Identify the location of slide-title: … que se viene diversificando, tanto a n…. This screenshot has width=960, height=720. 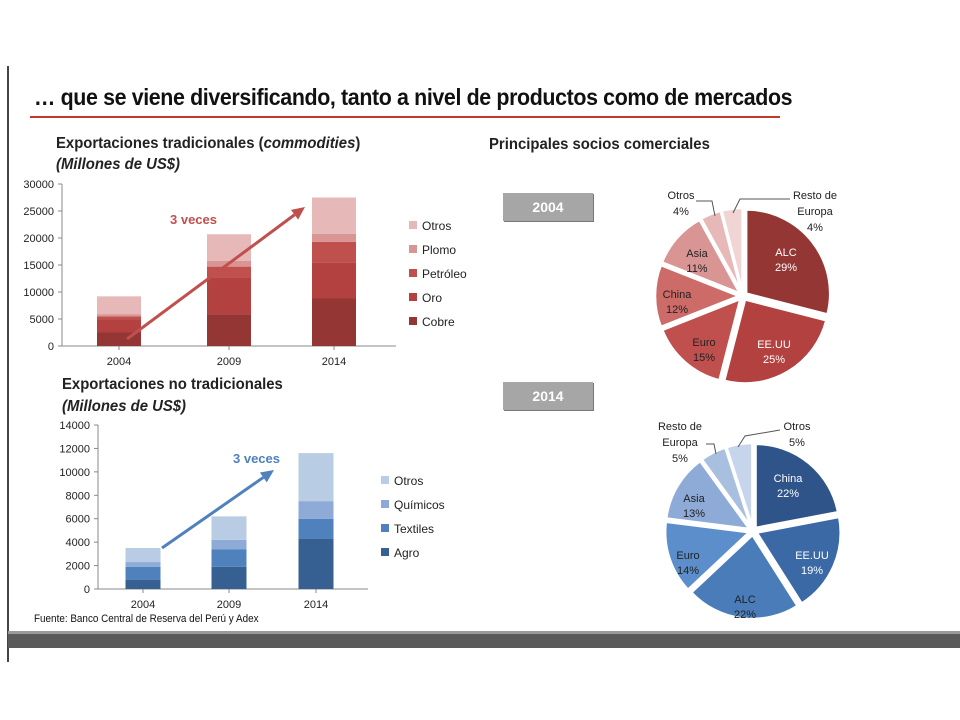
(413, 97).